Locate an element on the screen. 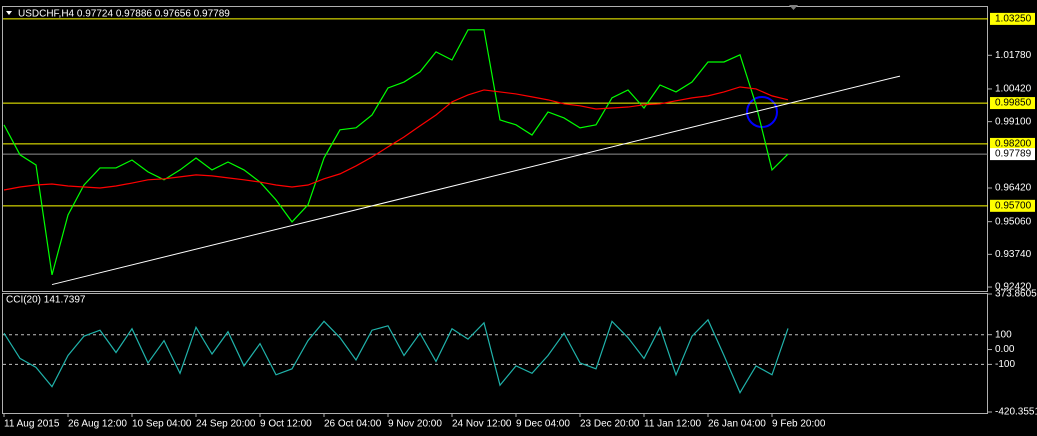  y-tick-label: -420.3551 is located at coordinates (1016, 412).